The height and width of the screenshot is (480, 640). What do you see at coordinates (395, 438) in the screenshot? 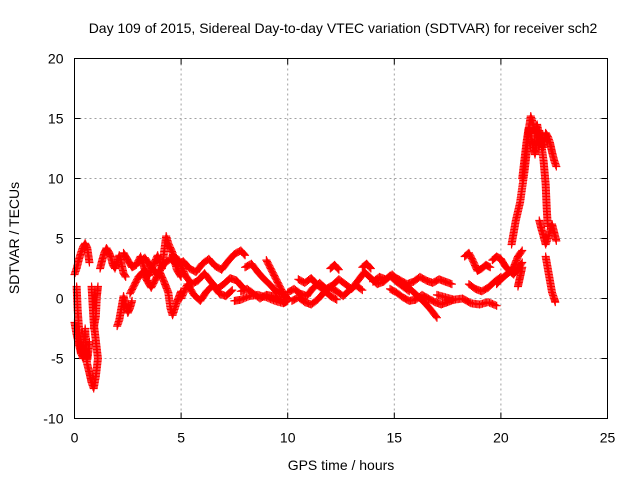
I see `x-tick-label: 15` at bounding box center [395, 438].